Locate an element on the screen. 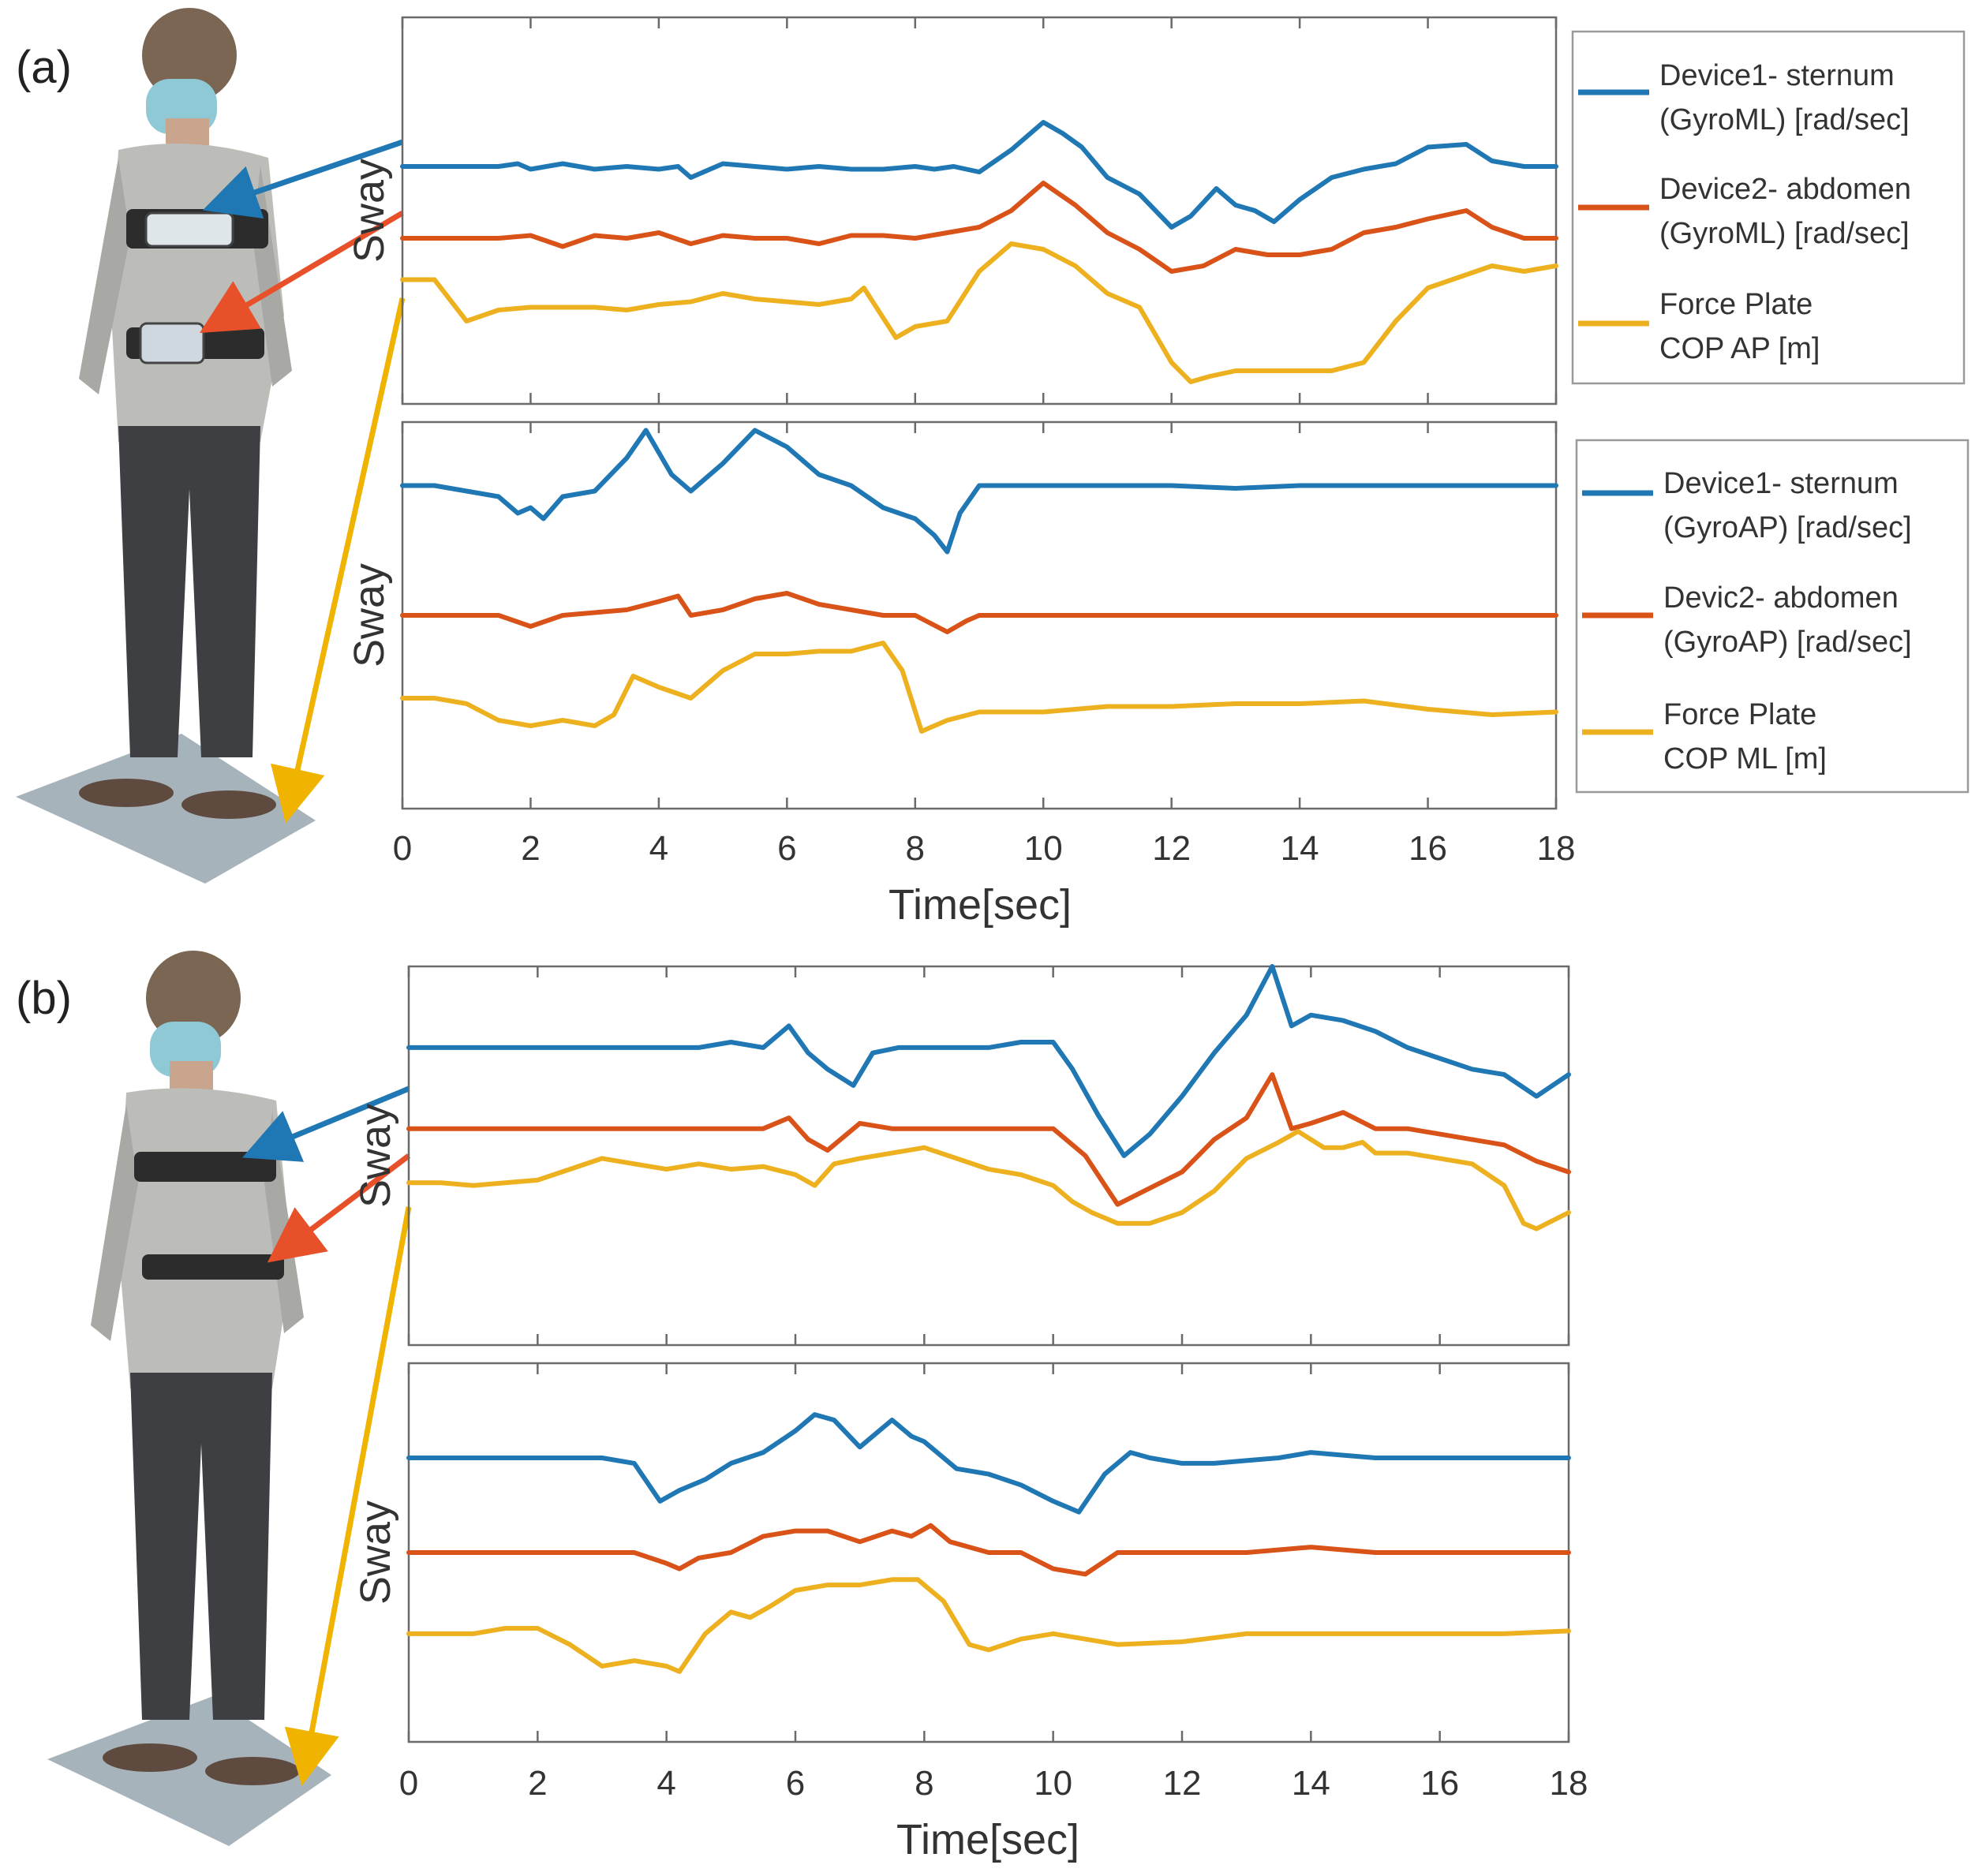 The image size is (1979, 1876). x-tick-labels-a: 0 2 4 6 8 10 12 14 16 18 is located at coordinates (984, 848).